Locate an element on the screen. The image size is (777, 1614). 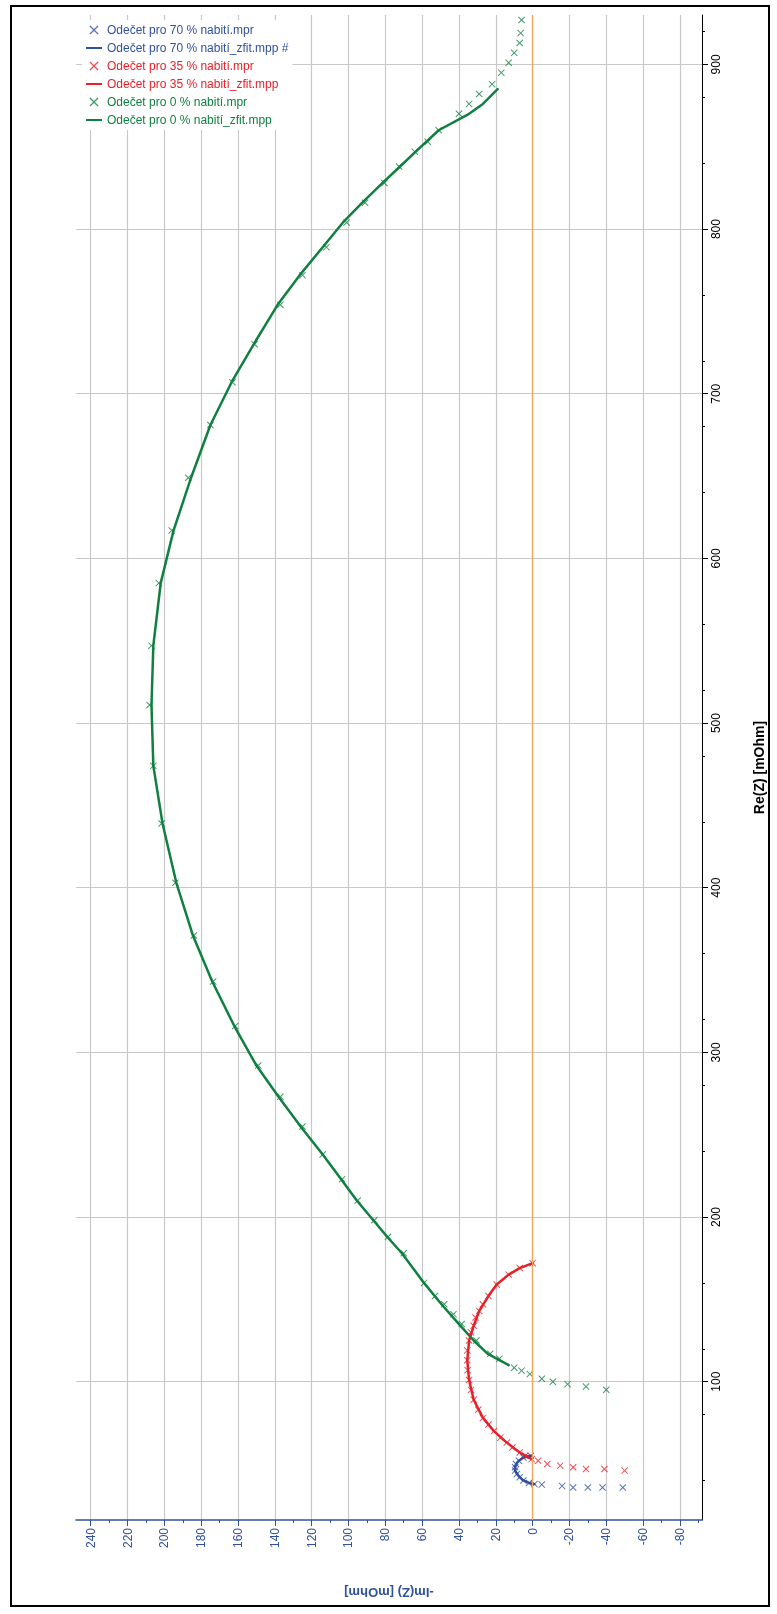
y-tick-label: 200 is located at coordinates (716, 1217).